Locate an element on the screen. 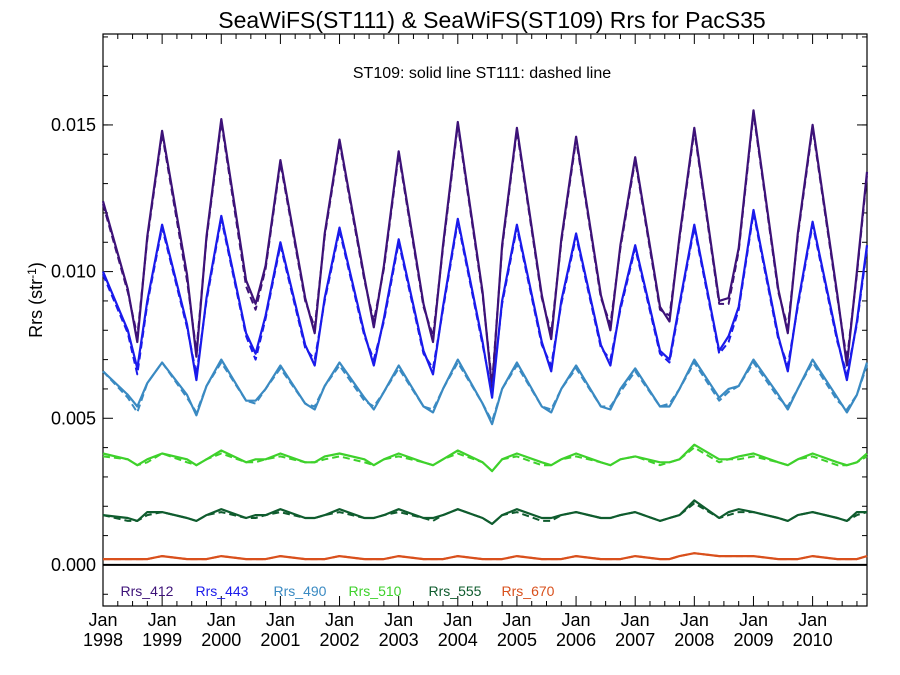  x-tick-label-year: 2003 is located at coordinates (399, 640).